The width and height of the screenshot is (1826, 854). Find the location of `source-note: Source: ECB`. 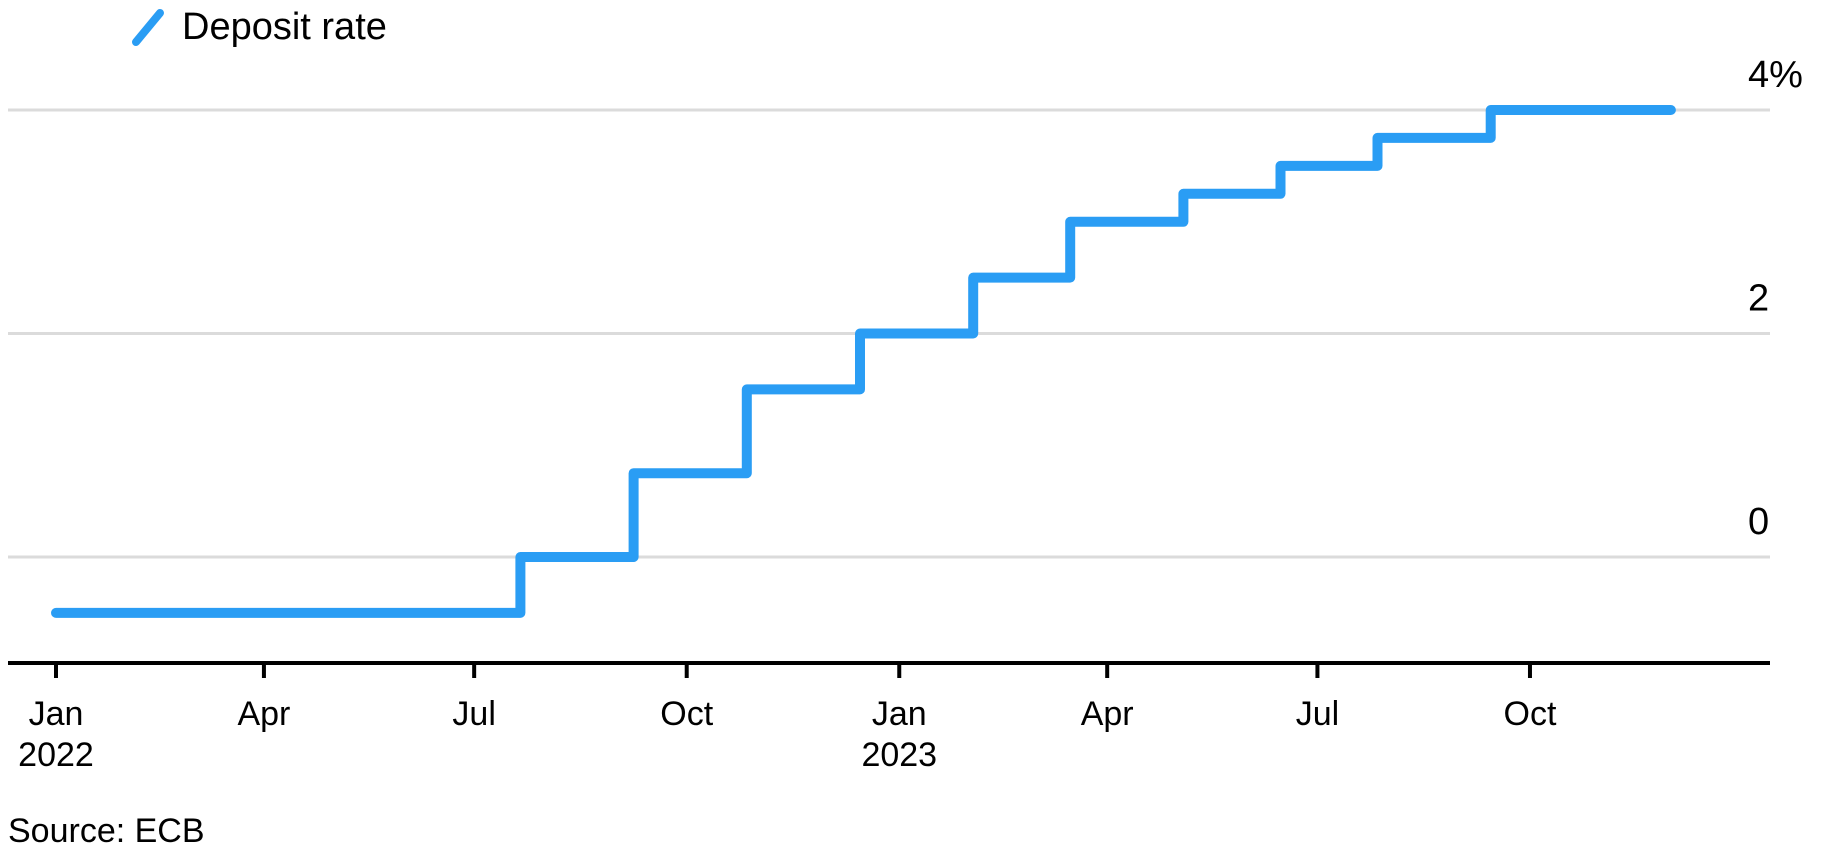

source-note: Source: ECB is located at coordinates (106, 831).